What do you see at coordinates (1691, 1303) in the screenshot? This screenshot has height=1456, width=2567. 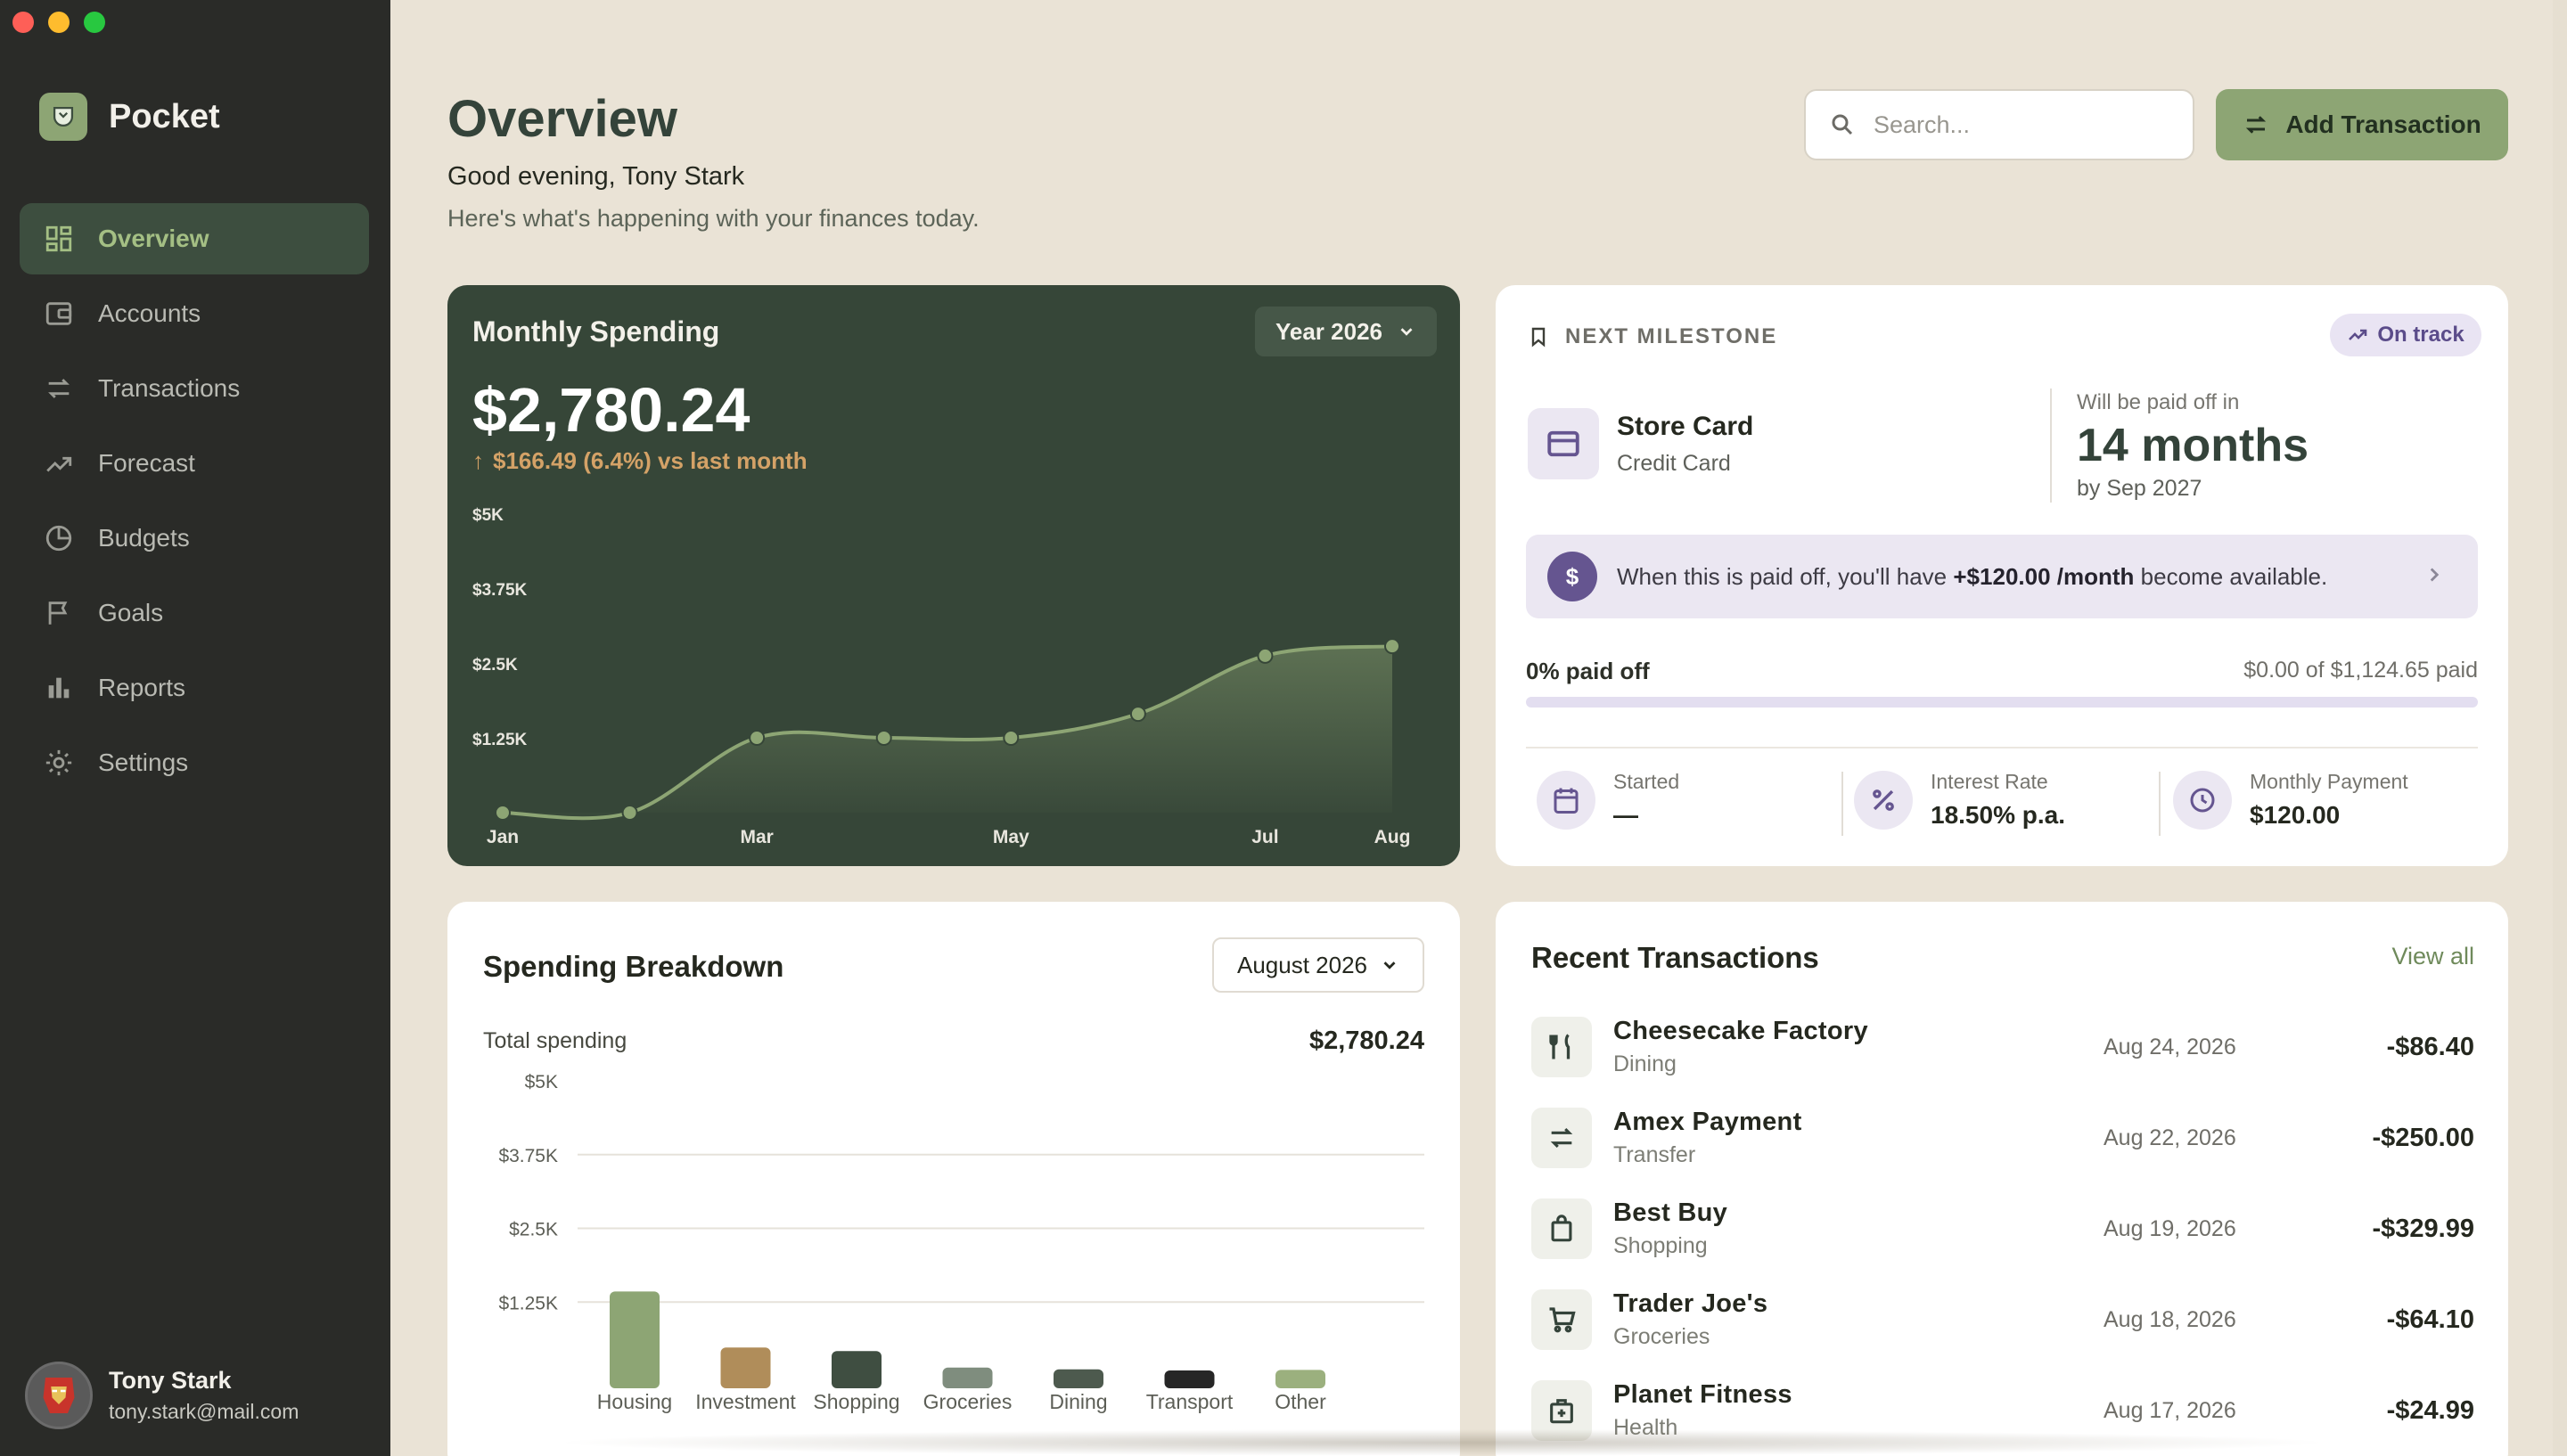 I see `transaction-name: Trader Joe's` at bounding box center [1691, 1303].